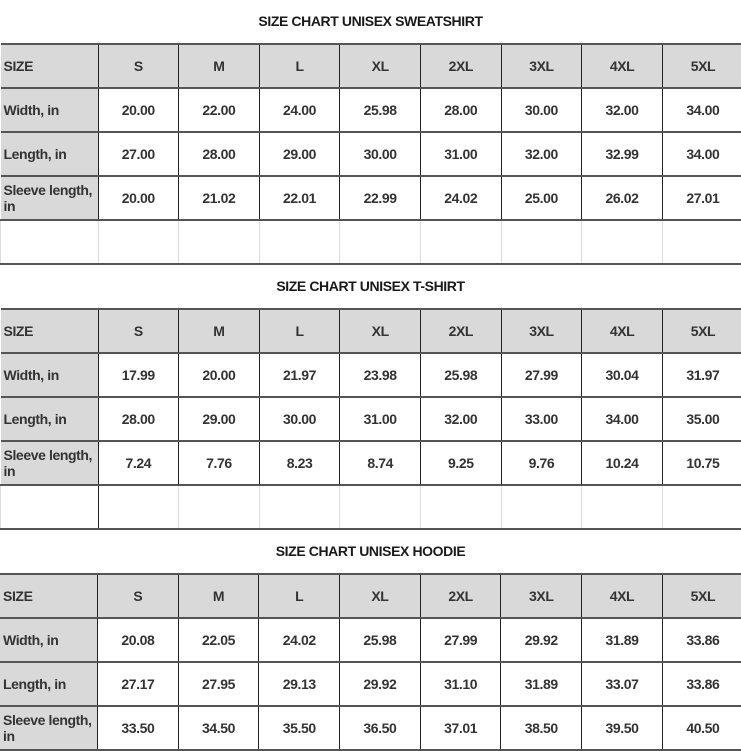 Image resolution: width=741 pixels, height=751 pixels. I want to click on measurement-cell: 26.02, so click(622, 198).